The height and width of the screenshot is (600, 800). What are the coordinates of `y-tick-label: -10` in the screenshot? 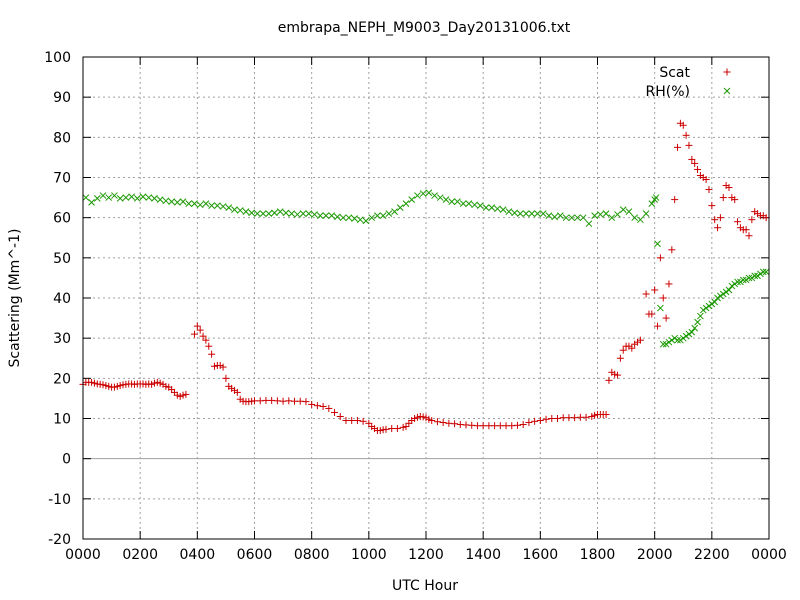 It's located at (59, 500).